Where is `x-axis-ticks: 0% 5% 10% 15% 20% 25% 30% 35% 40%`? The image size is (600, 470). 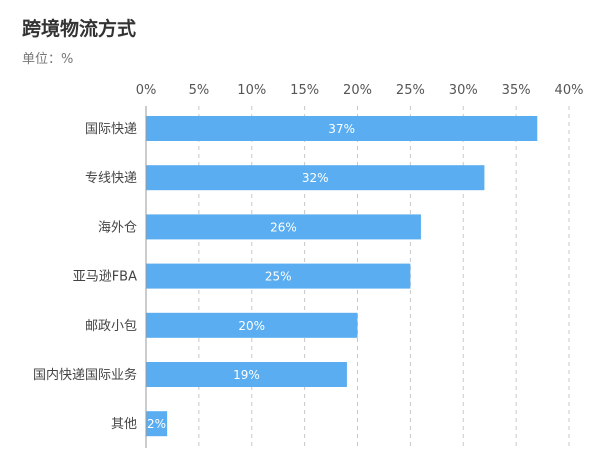 x-axis-ticks: 0% 5% 10% 15% 20% 25% 30% 35% 40% is located at coordinates (360, 90).